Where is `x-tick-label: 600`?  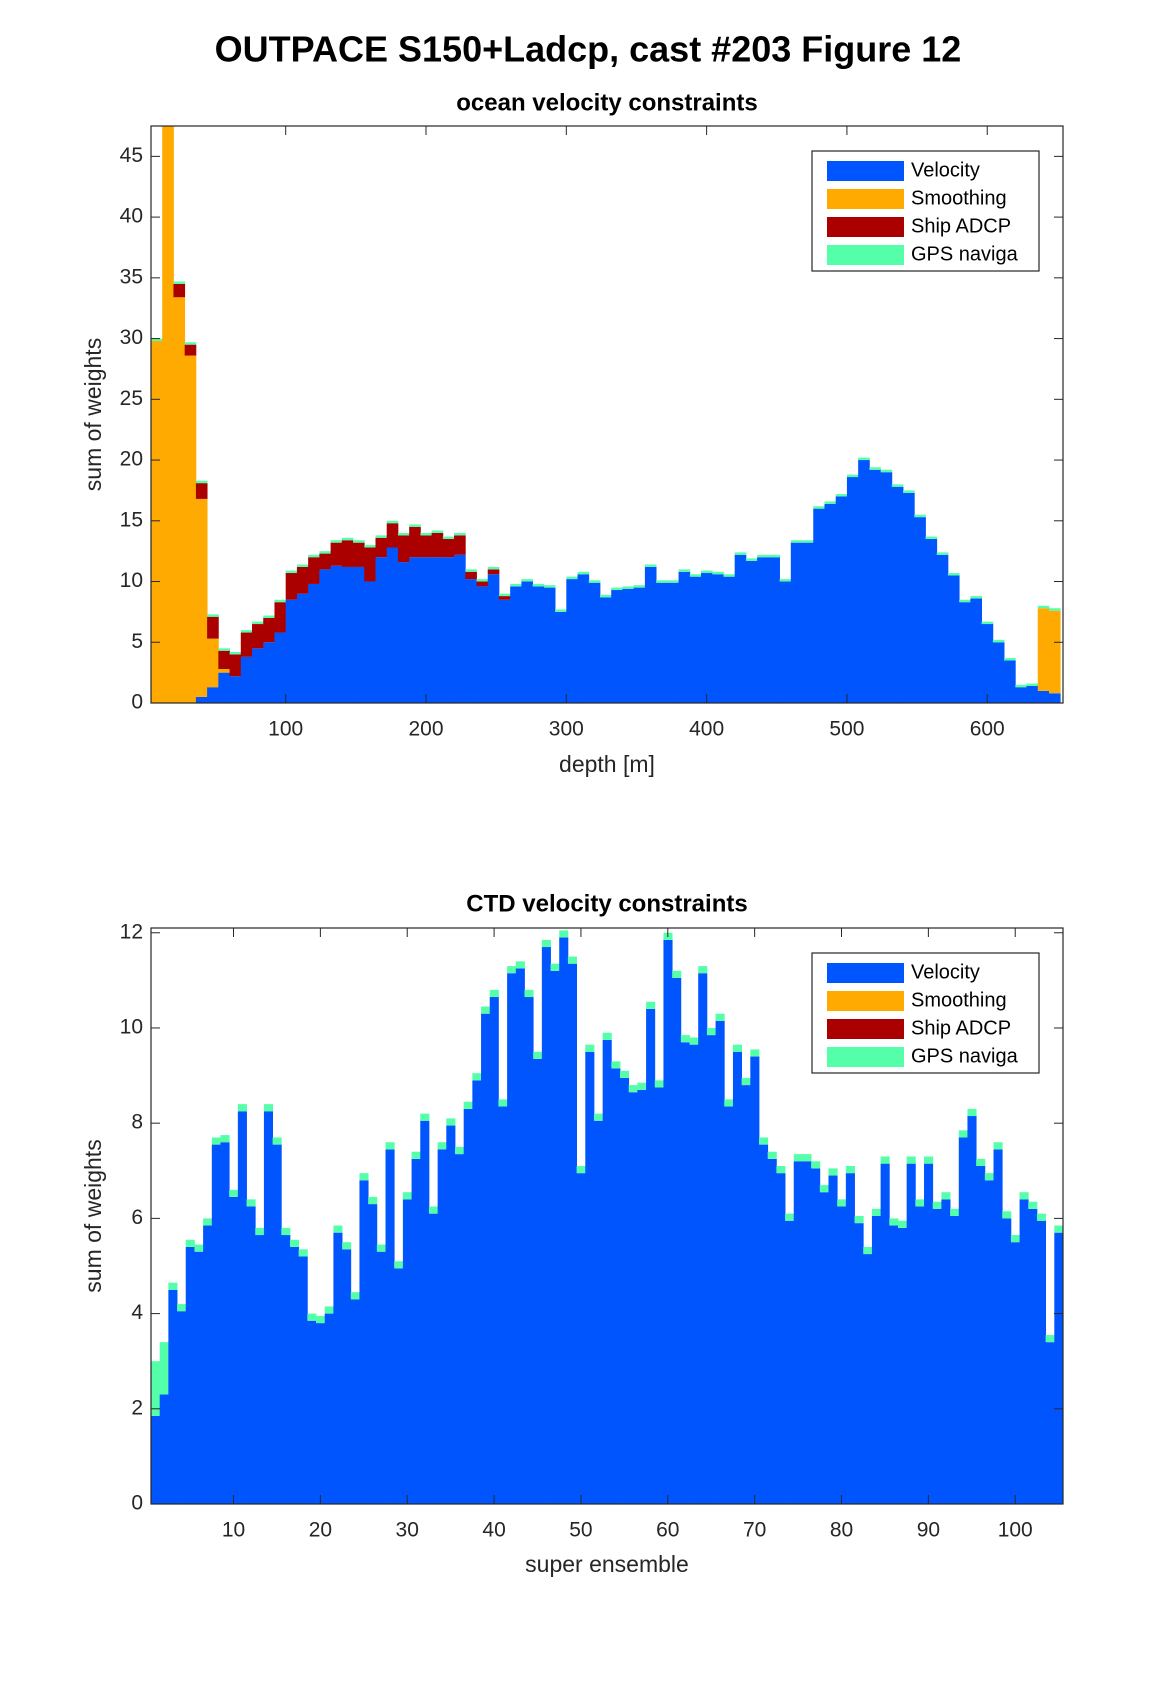
x-tick-label: 600 is located at coordinates (987, 729).